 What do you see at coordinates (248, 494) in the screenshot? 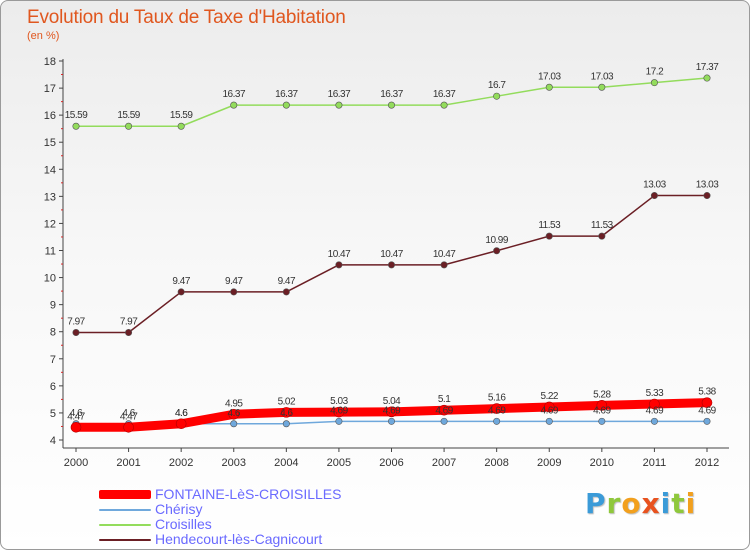
I see `legend-label-fontaine: FONTAINE-LèS-CROISILLES` at bounding box center [248, 494].